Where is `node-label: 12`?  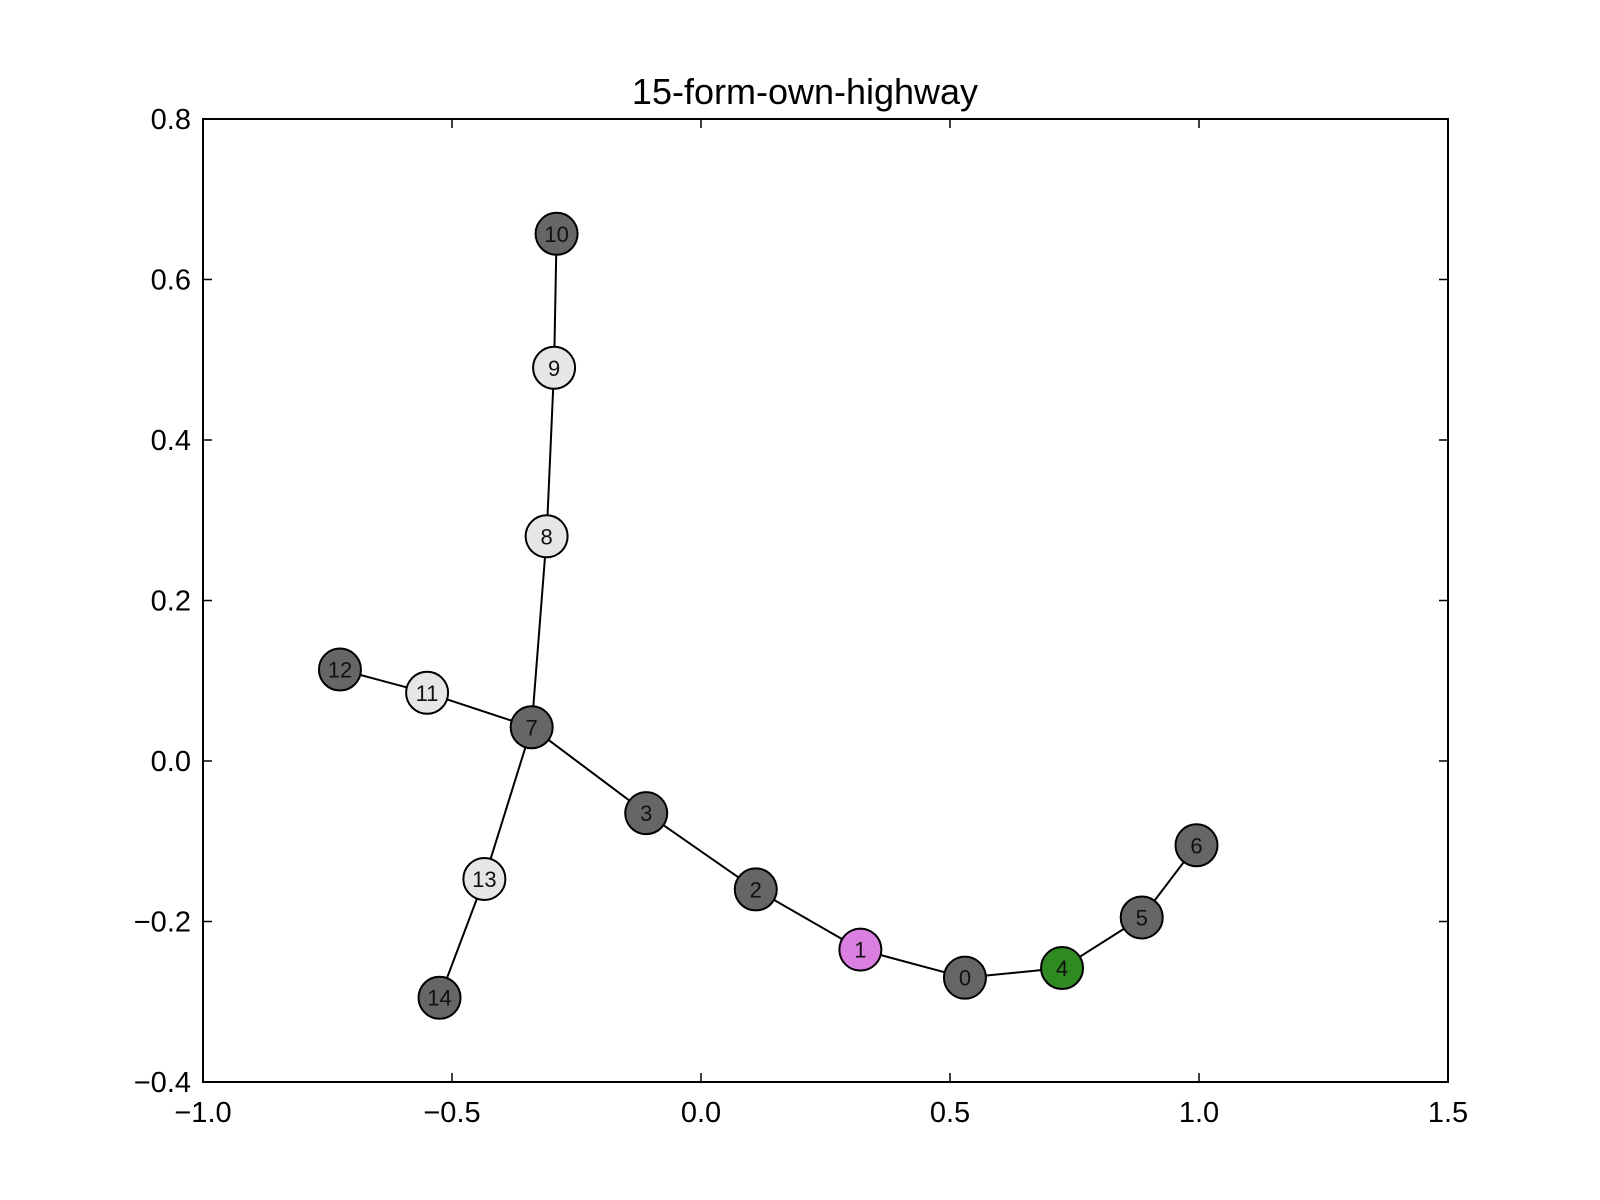
node-label: 12 is located at coordinates (340, 670).